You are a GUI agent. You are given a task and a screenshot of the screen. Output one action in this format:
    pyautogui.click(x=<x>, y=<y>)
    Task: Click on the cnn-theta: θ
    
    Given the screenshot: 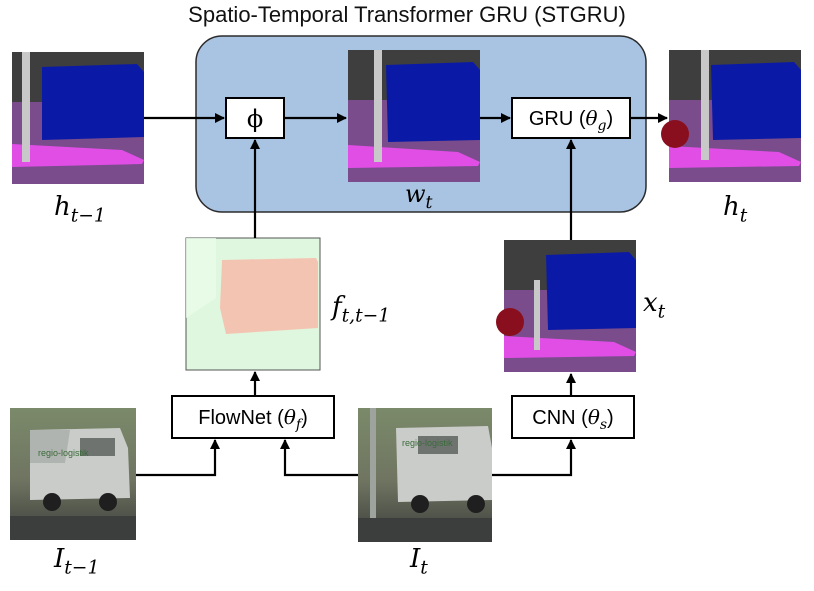 What is the action you would take?
    pyautogui.click(x=593, y=417)
    